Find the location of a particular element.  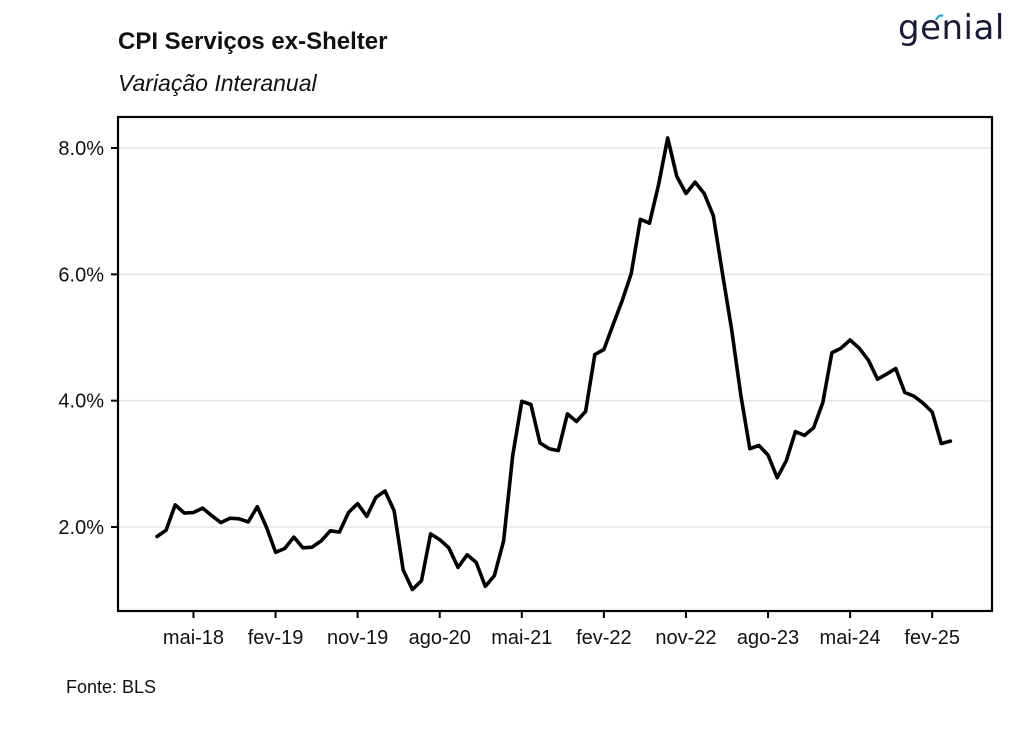

x-tick-label: mai-18 is located at coordinates (193, 638).